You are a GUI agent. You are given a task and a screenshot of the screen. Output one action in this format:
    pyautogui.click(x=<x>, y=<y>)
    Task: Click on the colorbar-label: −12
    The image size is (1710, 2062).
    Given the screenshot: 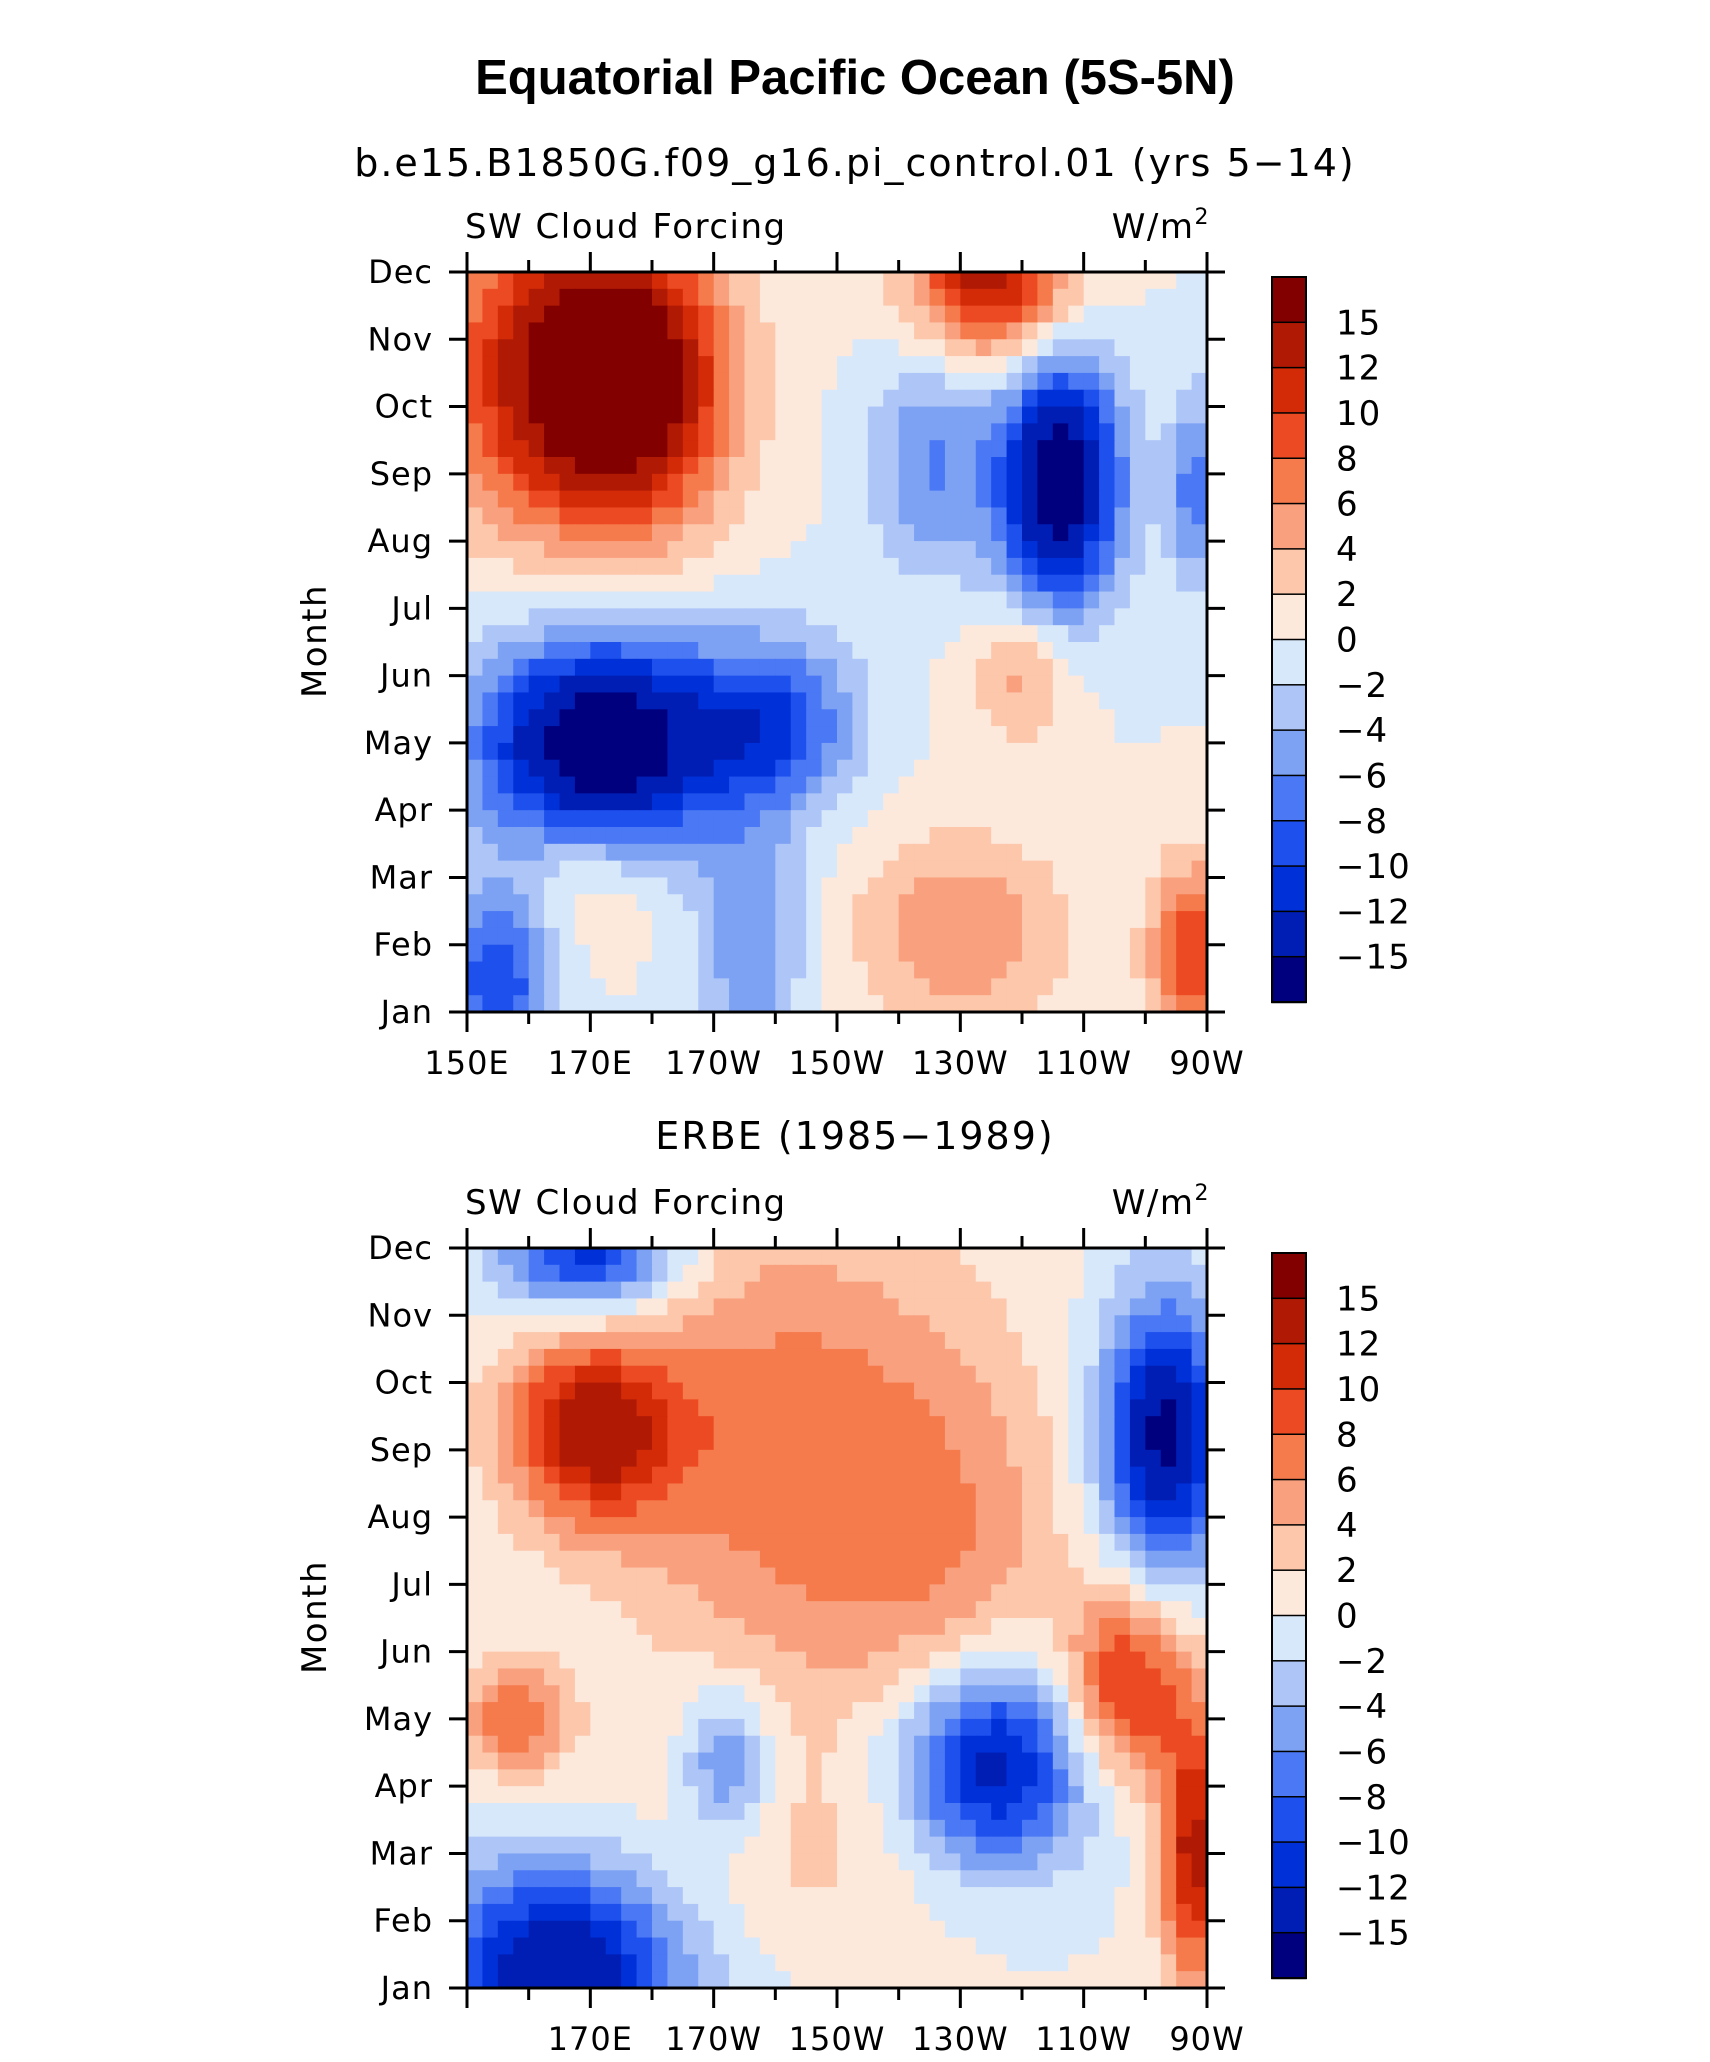 What is the action you would take?
    pyautogui.click(x=1373, y=912)
    